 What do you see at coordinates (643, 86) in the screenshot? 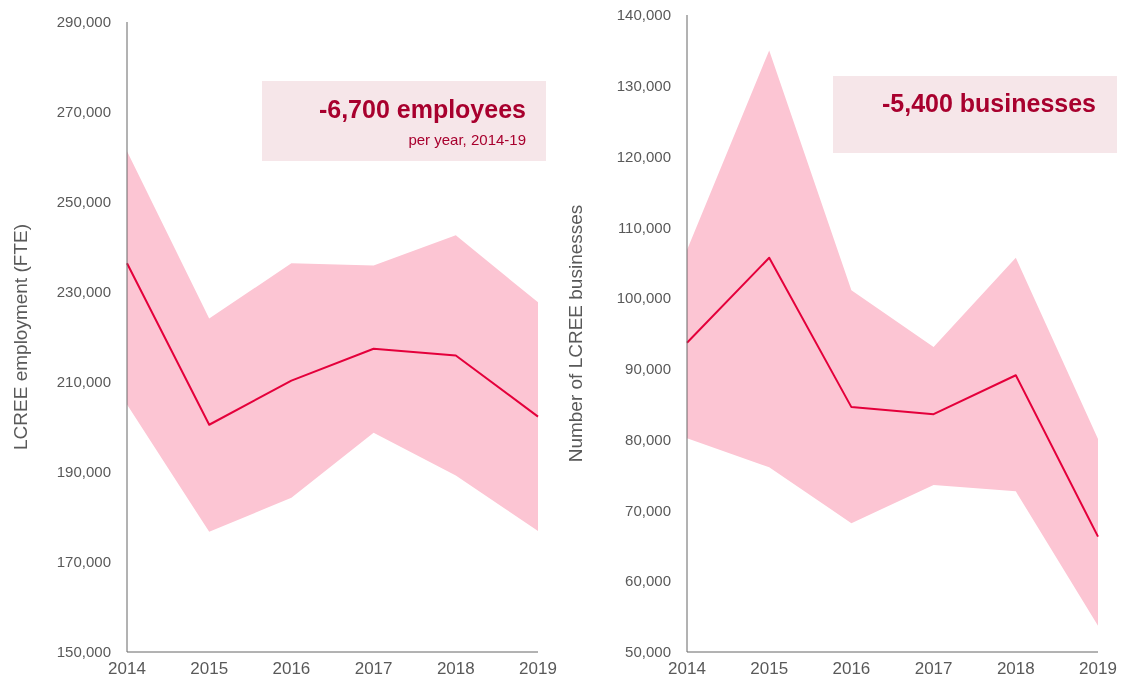
I see `y-tick-label: 130,000` at bounding box center [643, 86].